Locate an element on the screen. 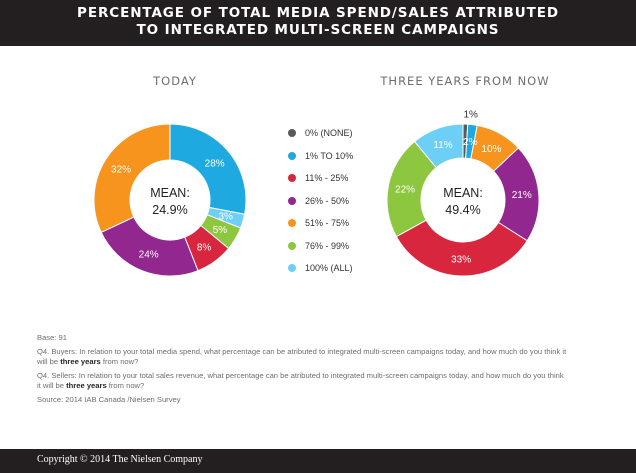 This screenshot has height=473, width=636. source-note: Source: 2014 IAB Canada /Nielsen Survey is located at coordinates (109, 399).